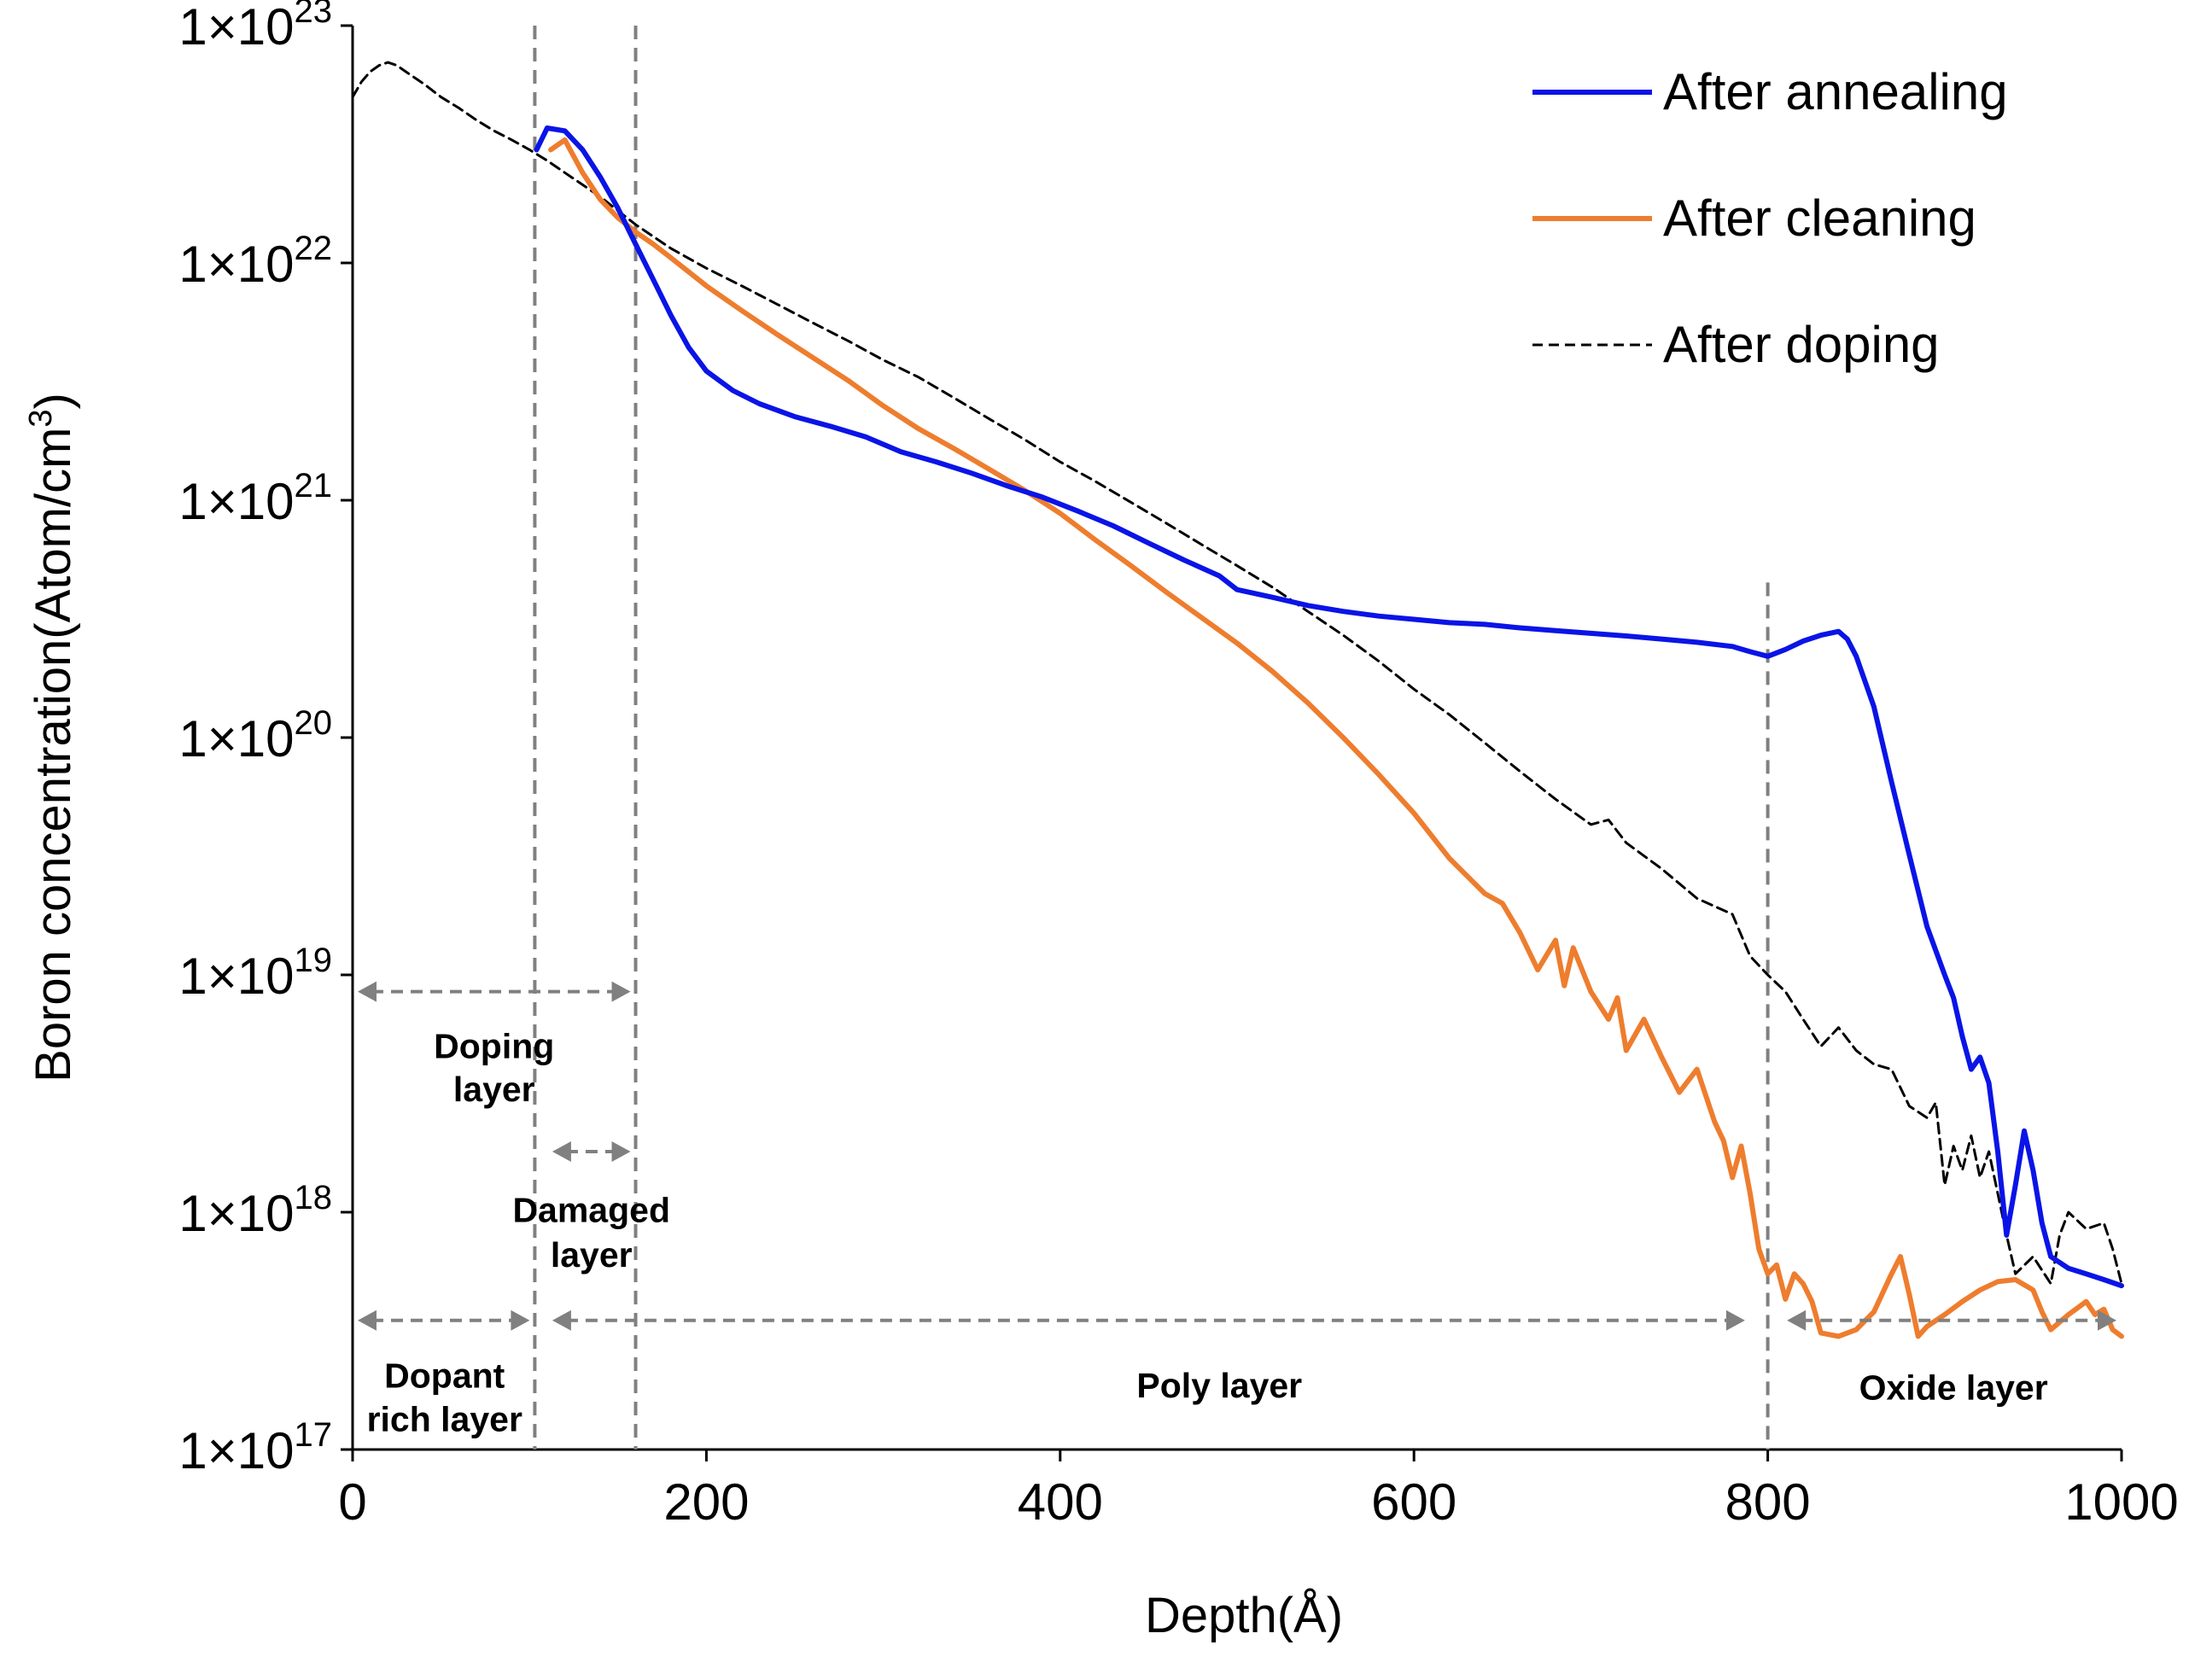 The image size is (2189, 1680). I want to click on x-tick-label: 1000, so click(2121, 1502).